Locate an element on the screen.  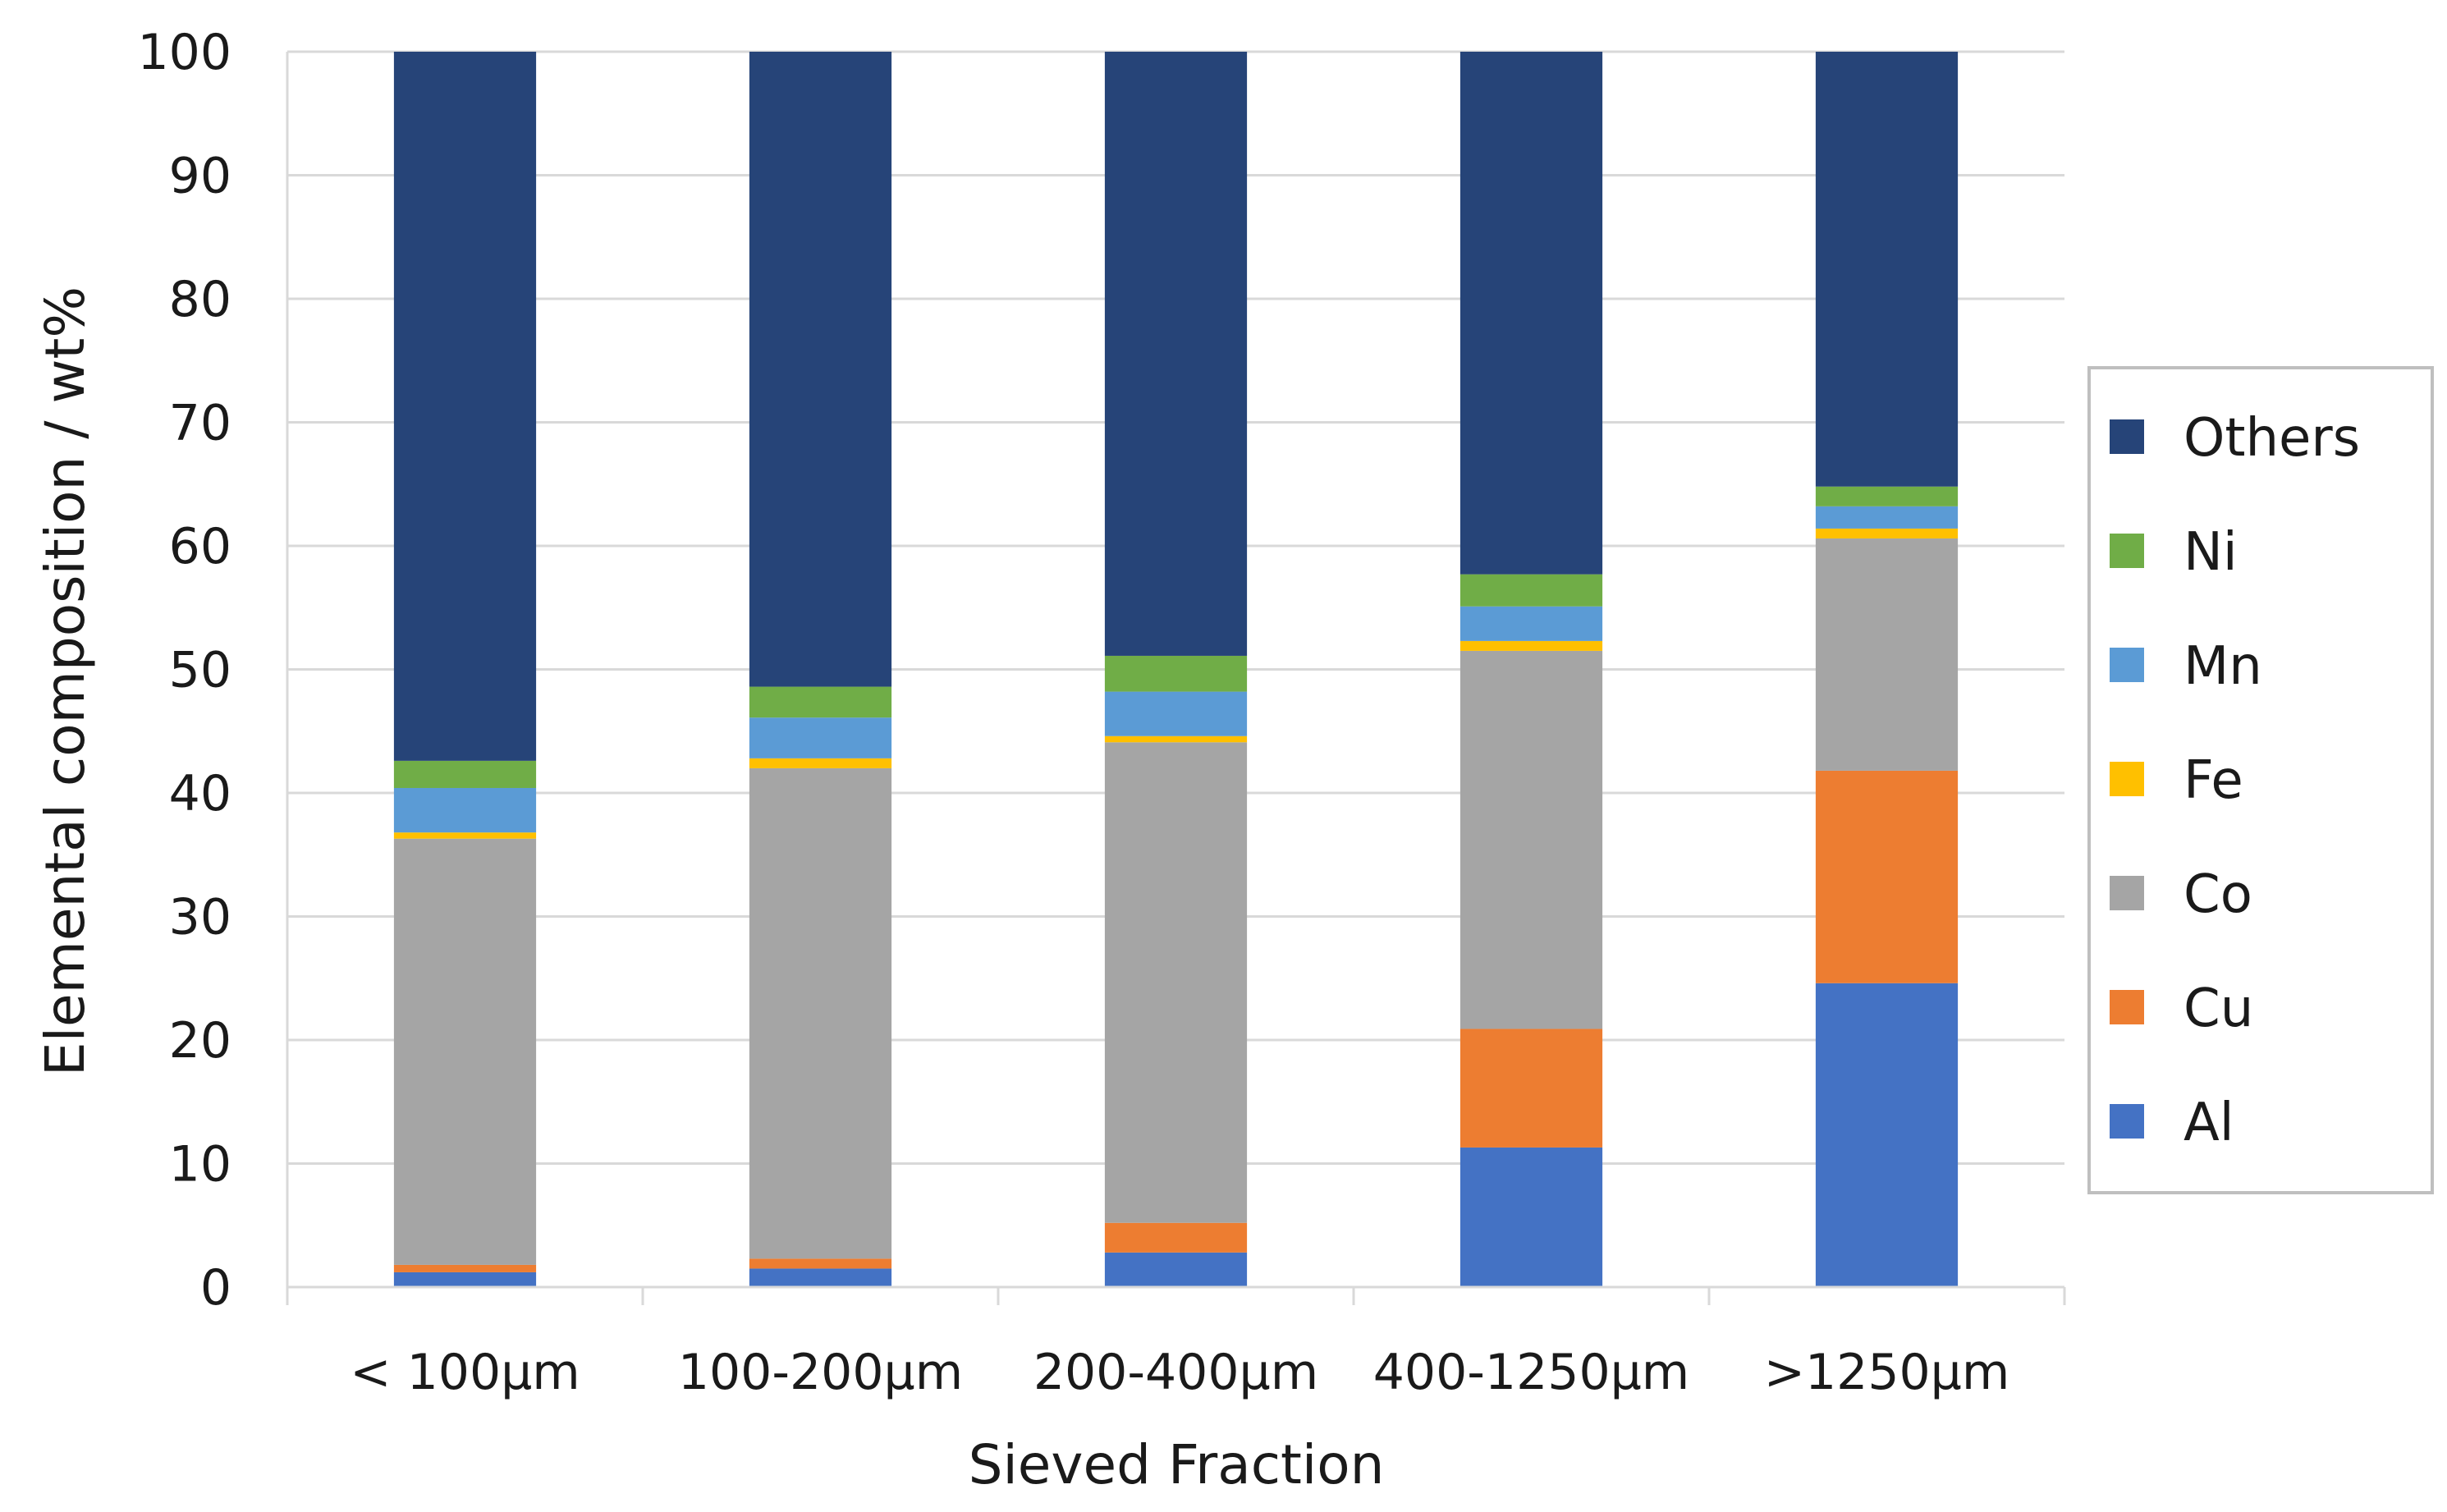
legend-label-al: Al is located at coordinates (2209, 1123).